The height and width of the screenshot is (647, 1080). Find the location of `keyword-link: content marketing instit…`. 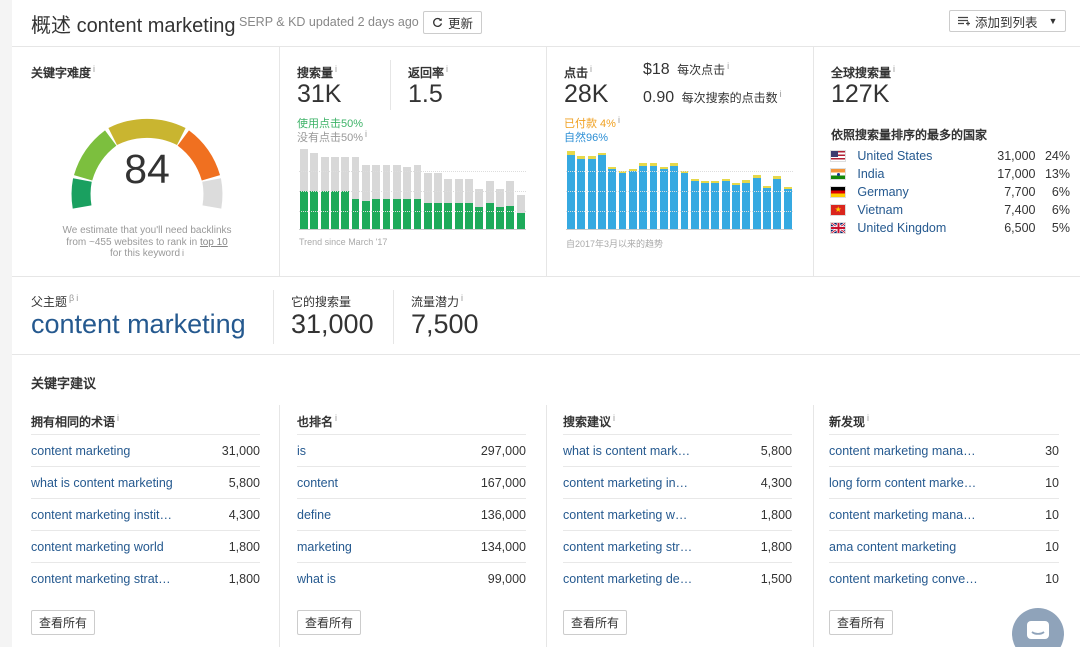

keyword-link: content marketing instit… is located at coordinates (102, 514).